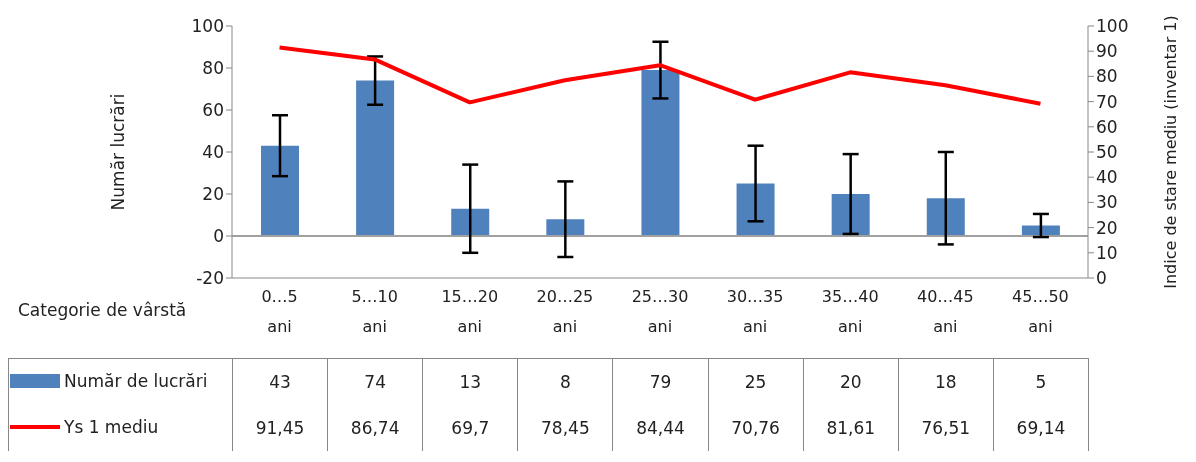  I want to click on y-tick-label: 0, so click(218, 236).